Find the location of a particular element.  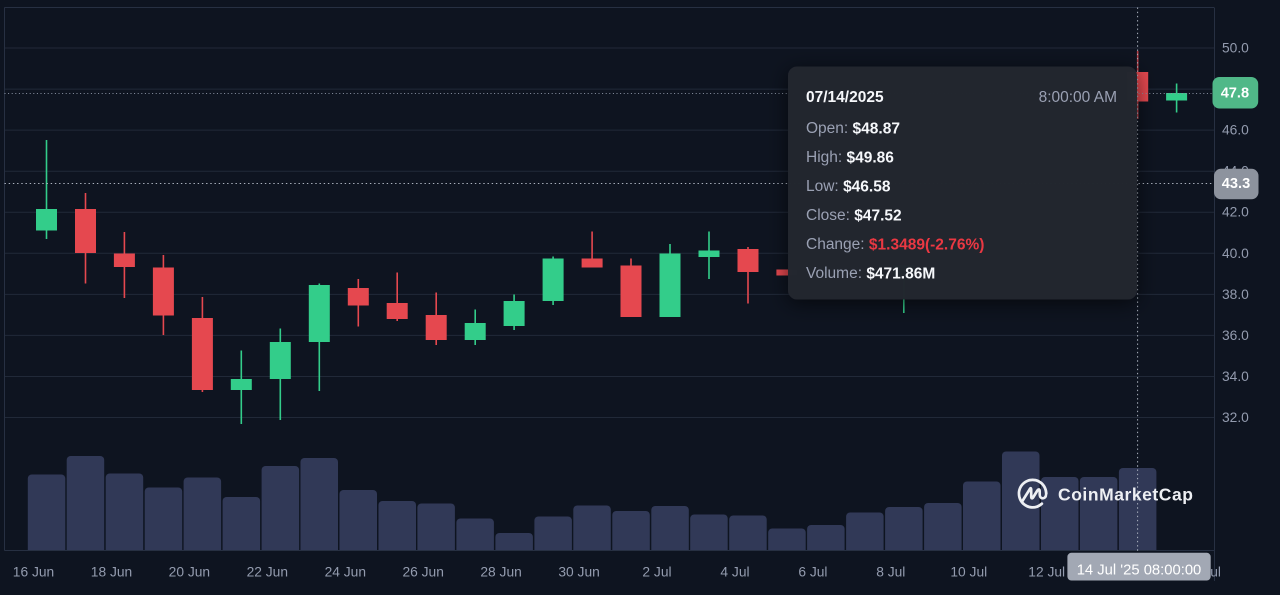

svg-text: 26 Jun is located at coordinates (422, 572).